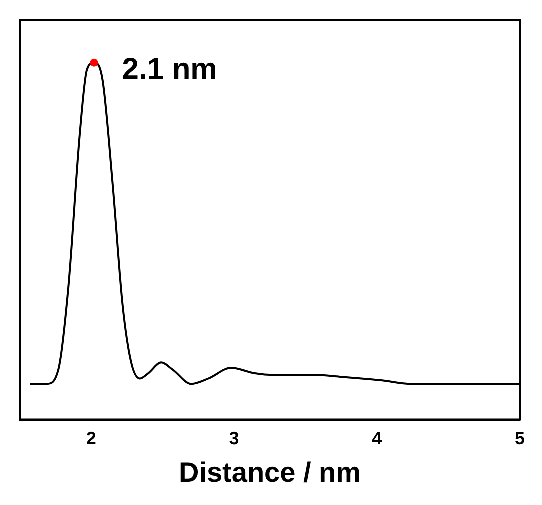 The height and width of the screenshot is (505, 542). Describe the element at coordinates (91, 438) in the screenshot. I see `x-tick-label: 2` at that location.